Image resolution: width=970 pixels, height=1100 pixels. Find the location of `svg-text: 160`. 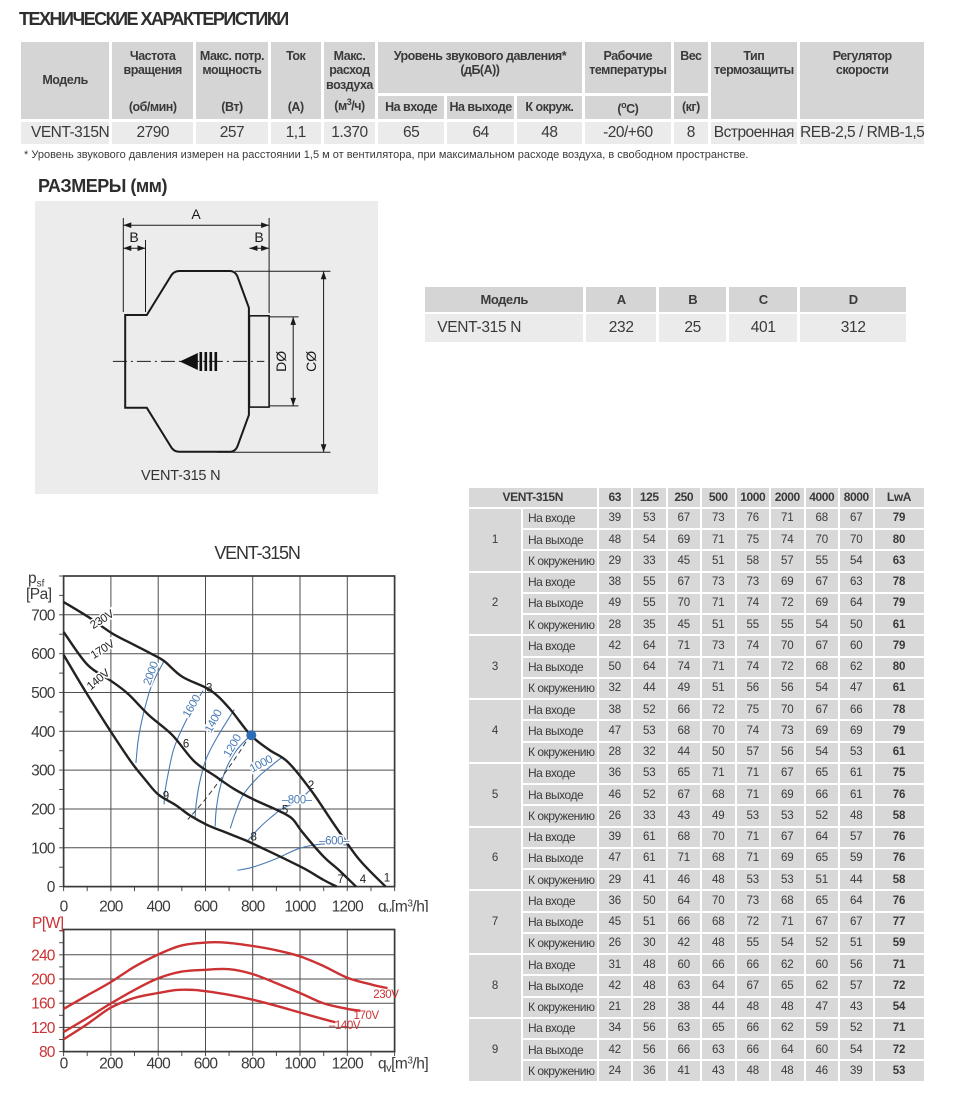

svg-text: 160 is located at coordinates (43, 1004).